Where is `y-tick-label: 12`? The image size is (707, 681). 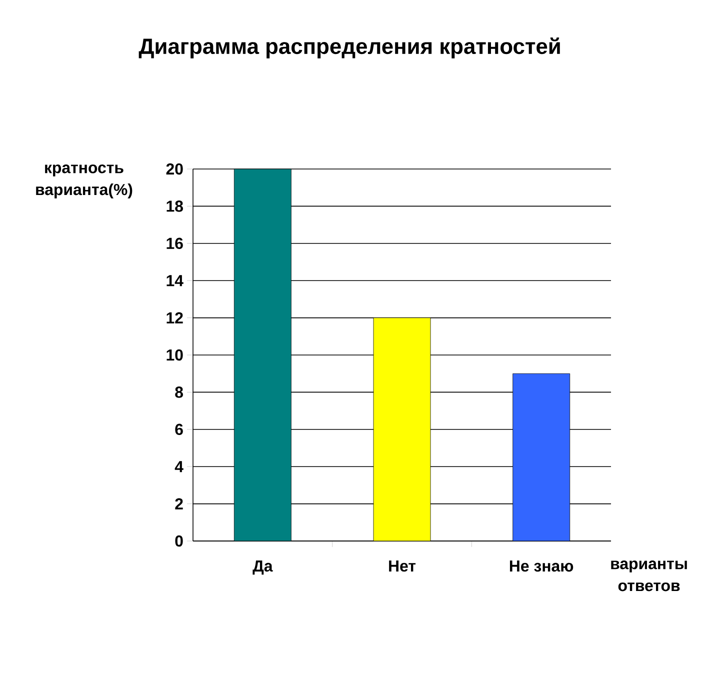
y-tick-label: 12 is located at coordinates (174, 318).